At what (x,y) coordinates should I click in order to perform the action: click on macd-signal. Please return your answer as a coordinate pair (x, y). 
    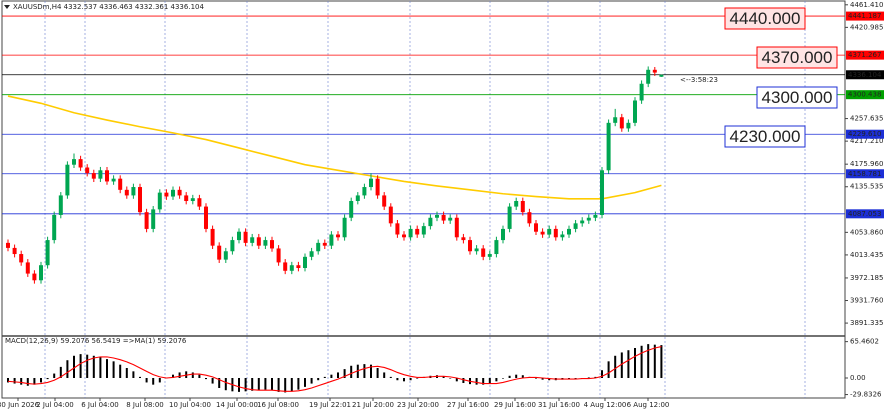
    Looking at the image, I should click on (334, 369).